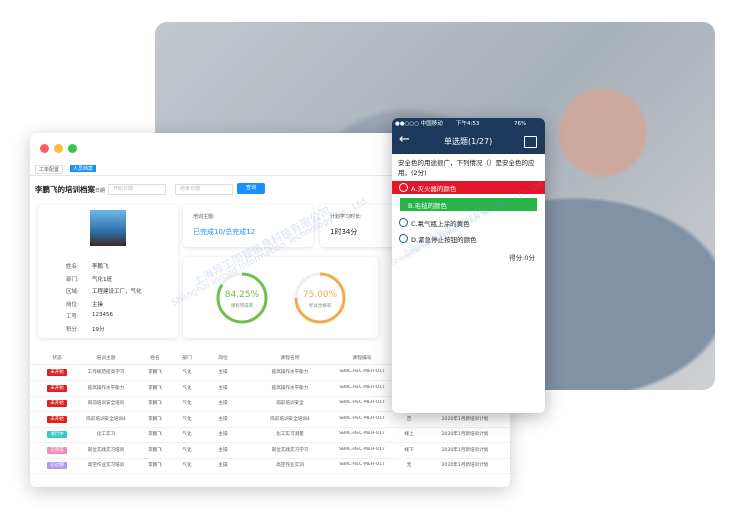  I want to click on option-text: C.氧气瓶上涂的黄色, so click(440, 224).